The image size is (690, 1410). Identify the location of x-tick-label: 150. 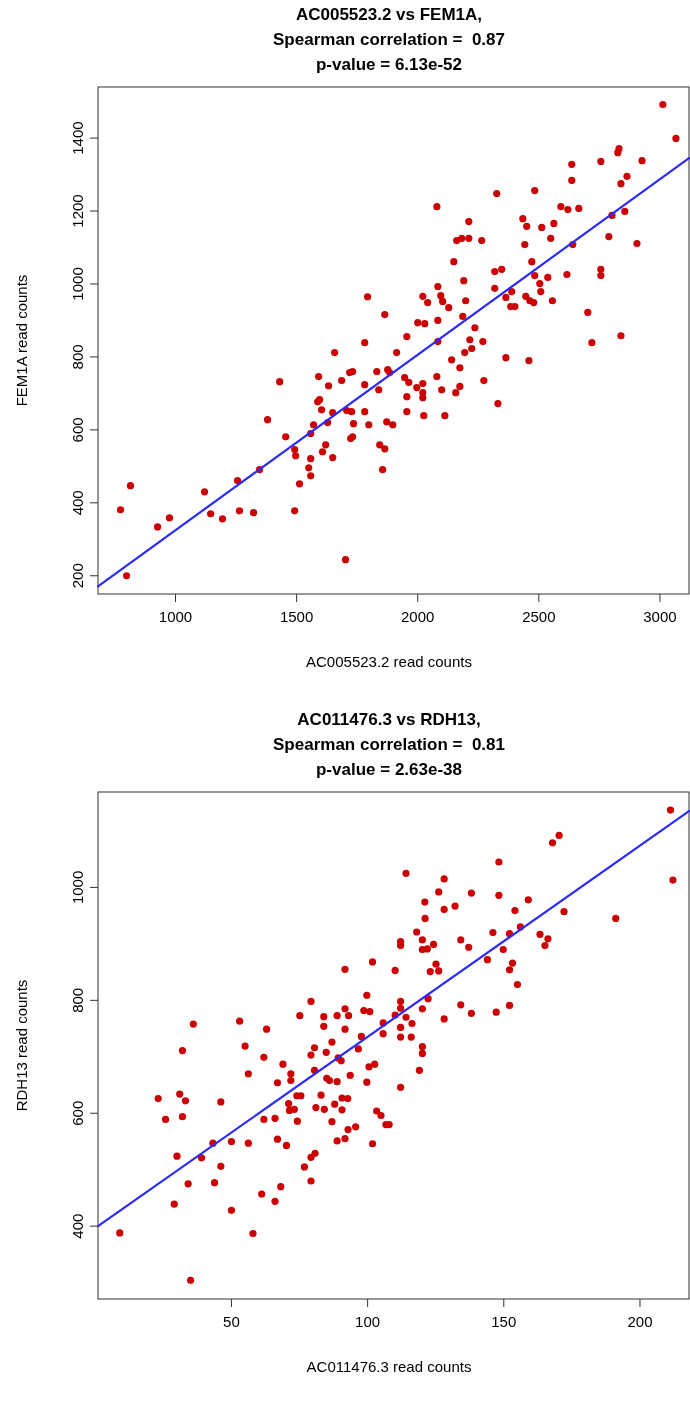
(504, 1321).